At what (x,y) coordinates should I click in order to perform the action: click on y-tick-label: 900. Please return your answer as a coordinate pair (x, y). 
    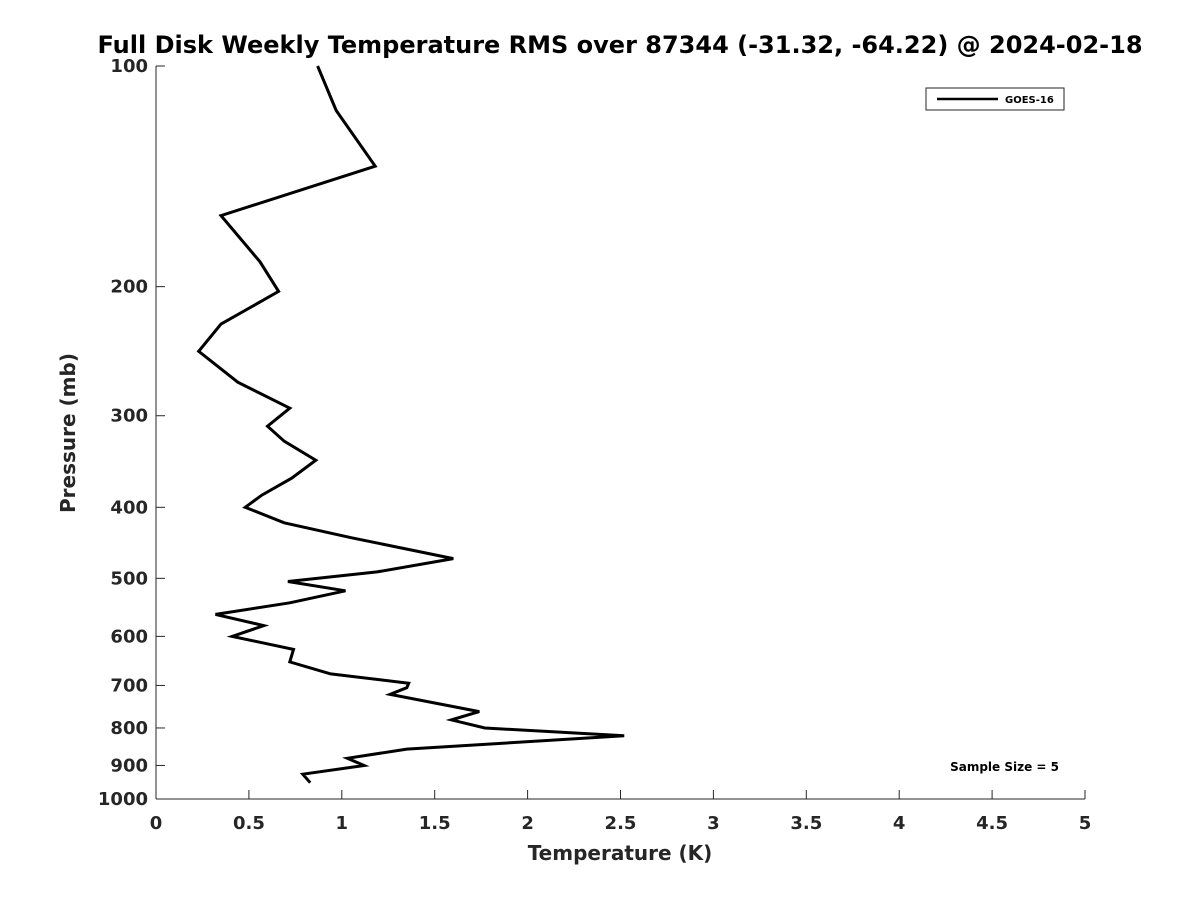
    Looking at the image, I should click on (129, 765).